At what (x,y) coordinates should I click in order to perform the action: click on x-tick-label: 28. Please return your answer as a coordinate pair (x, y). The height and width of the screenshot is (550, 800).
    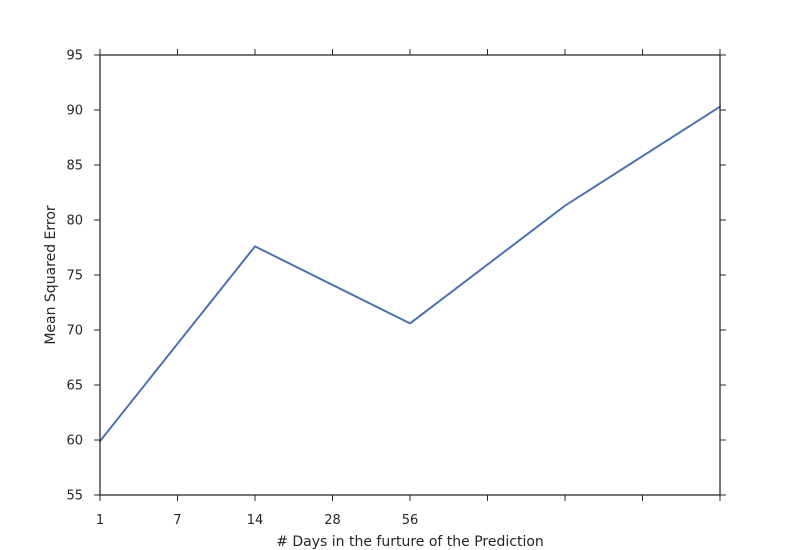
    Looking at the image, I should click on (332, 520).